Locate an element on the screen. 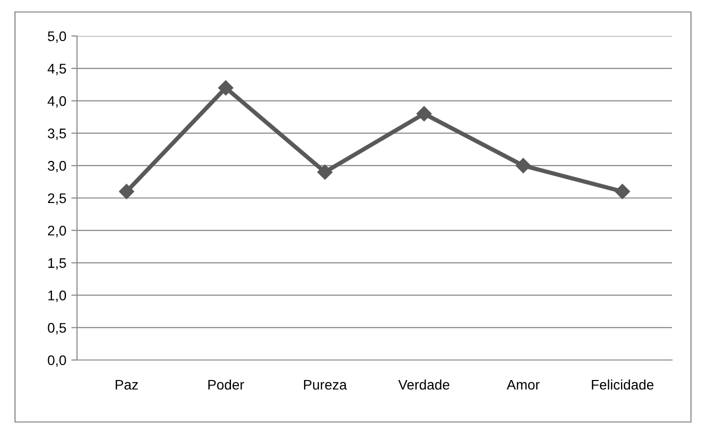  y-tick-label: 1,0 is located at coordinates (57, 296).